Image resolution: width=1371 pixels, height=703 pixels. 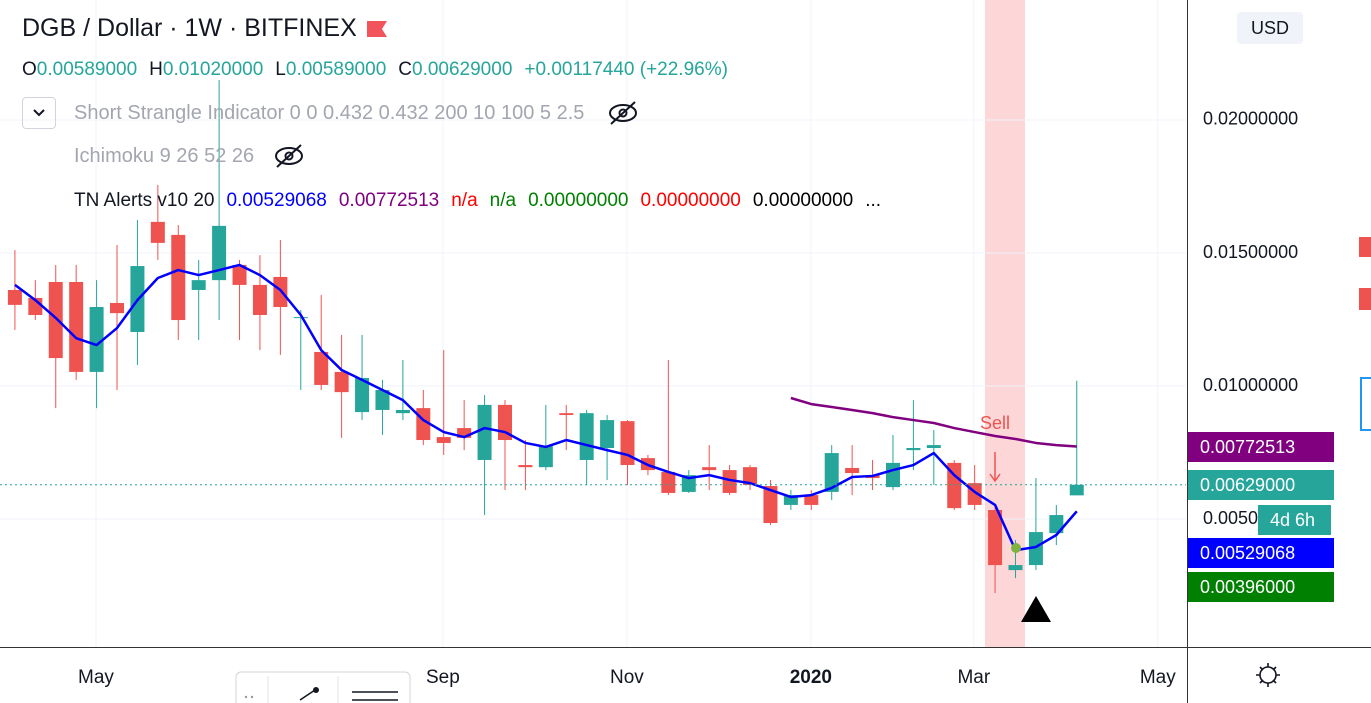 I want to click on price-label: 0.00772513, so click(x=1261, y=447).